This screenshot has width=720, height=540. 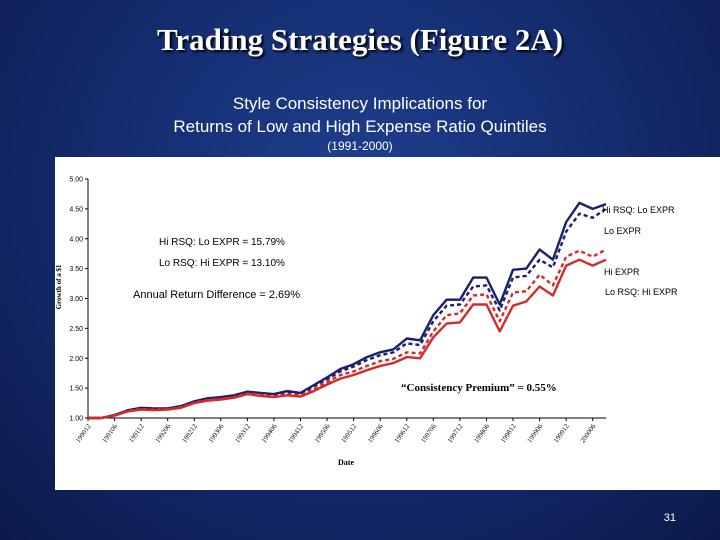 I want to click on x-tick-label: 199712, so click(x=455, y=433).